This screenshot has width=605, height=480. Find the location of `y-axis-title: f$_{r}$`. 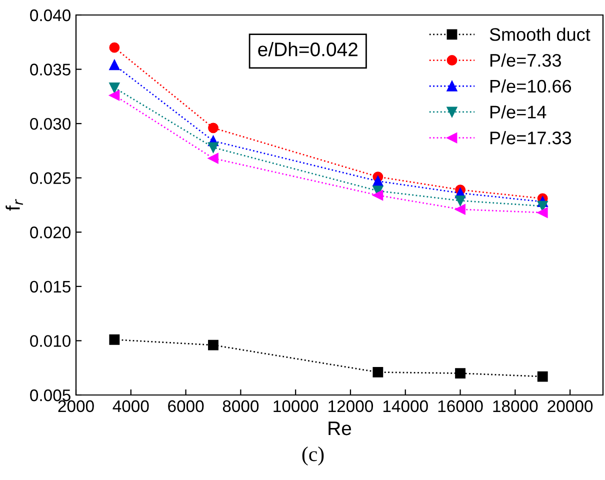

y-axis-title: f$_{r}$ is located at coordinates (14, 205).